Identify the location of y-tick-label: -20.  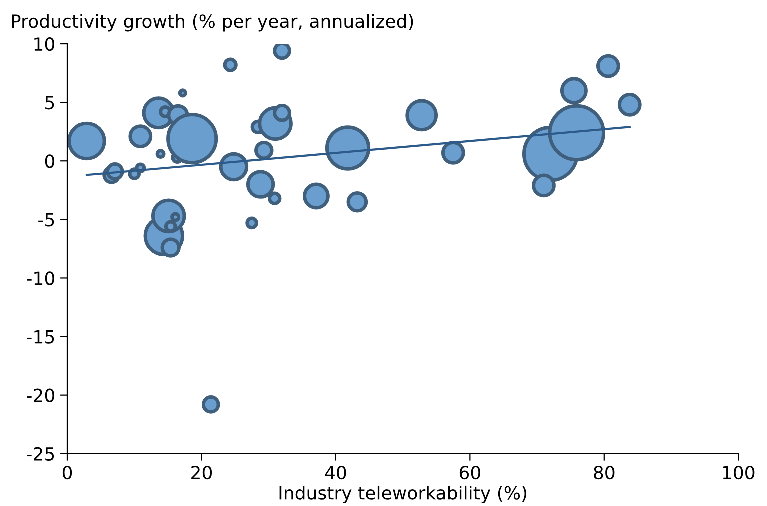
(40, 395).